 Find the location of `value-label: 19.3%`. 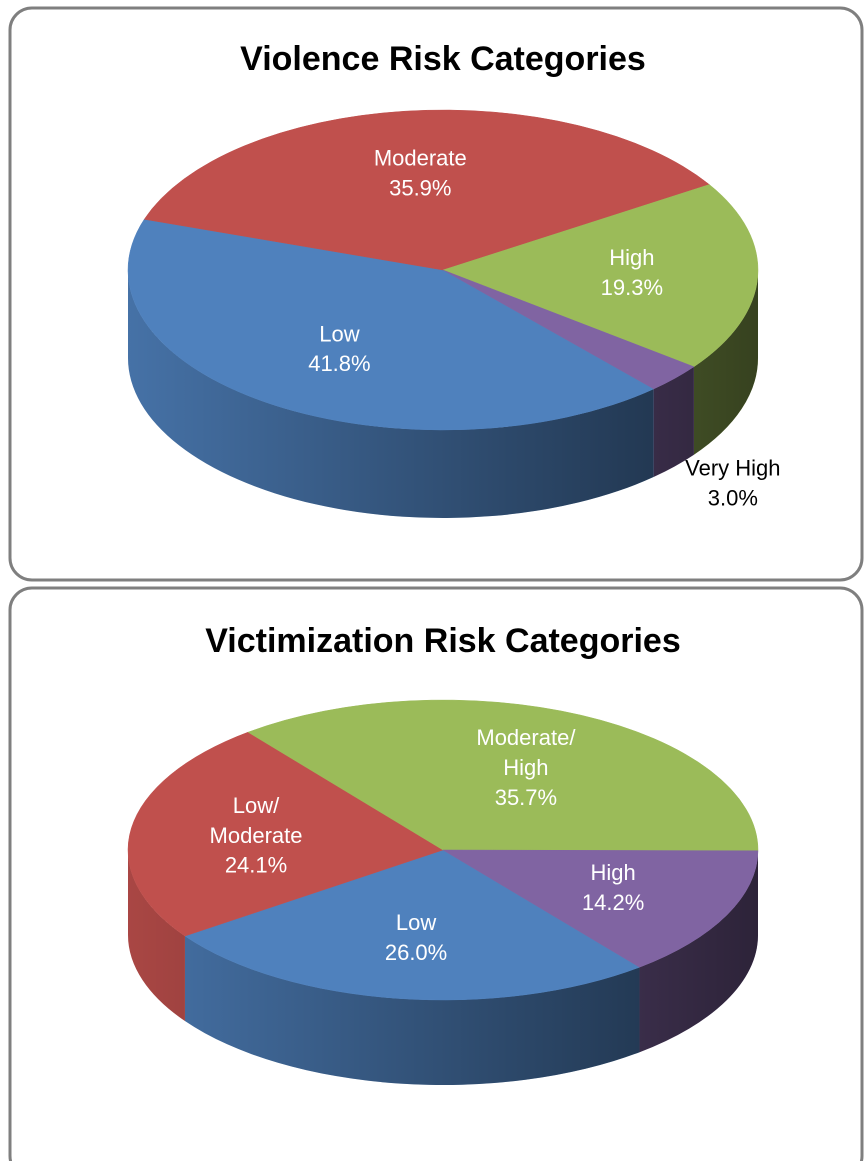

value-label: 19.3% is located at coordinates (632, 287).